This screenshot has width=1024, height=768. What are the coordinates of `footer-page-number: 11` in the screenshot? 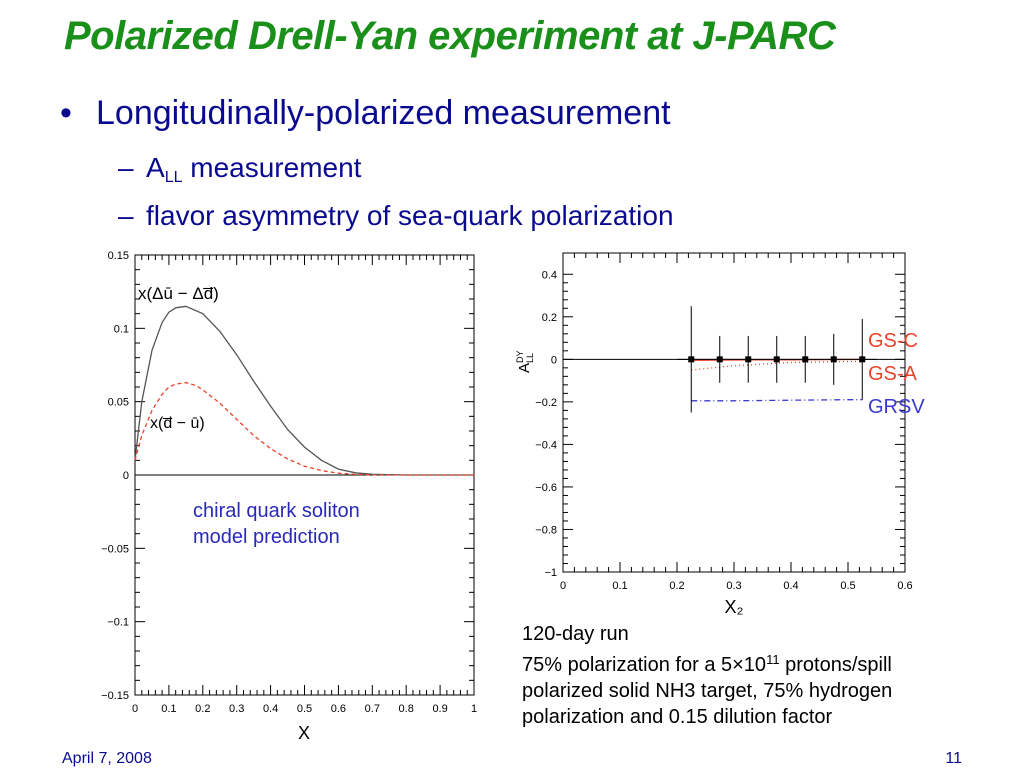 It's located at (953, 758).